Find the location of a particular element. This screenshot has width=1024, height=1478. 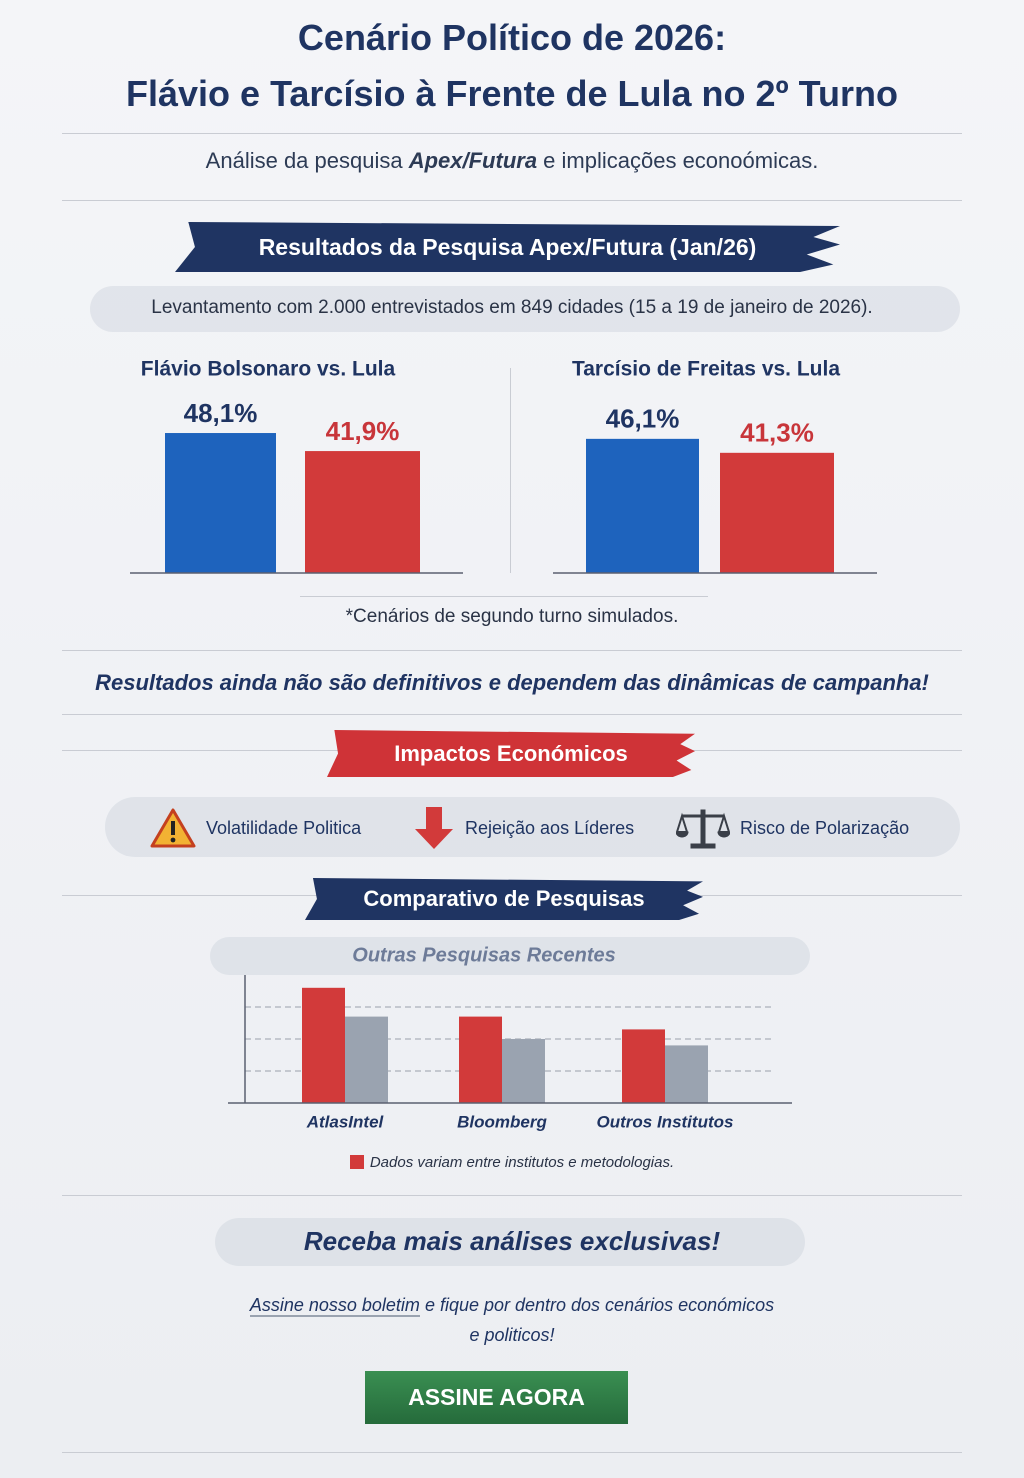

subtitle-text: e implicações econoómicas. is located at coordinates (678, 160).